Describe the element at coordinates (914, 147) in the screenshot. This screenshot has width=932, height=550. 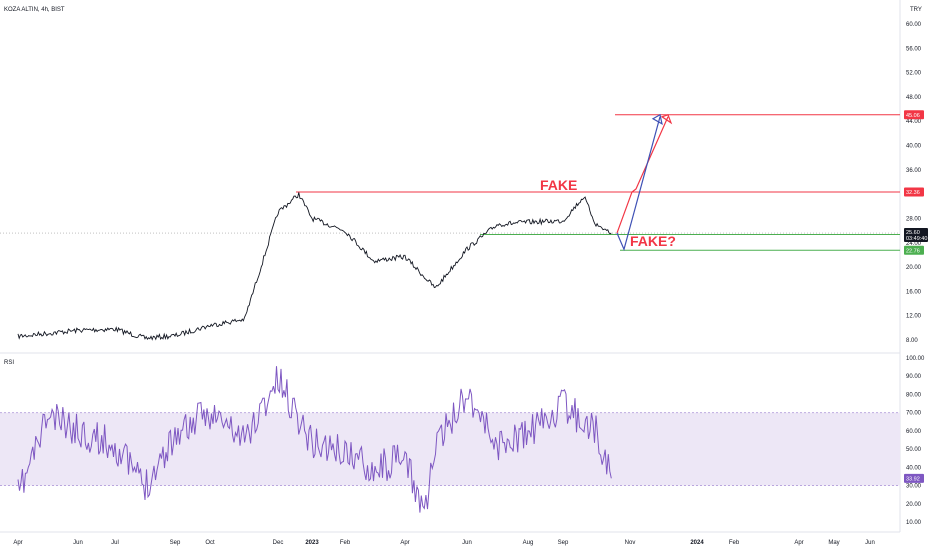
I see `price-tick-label: 40.00` at that location.